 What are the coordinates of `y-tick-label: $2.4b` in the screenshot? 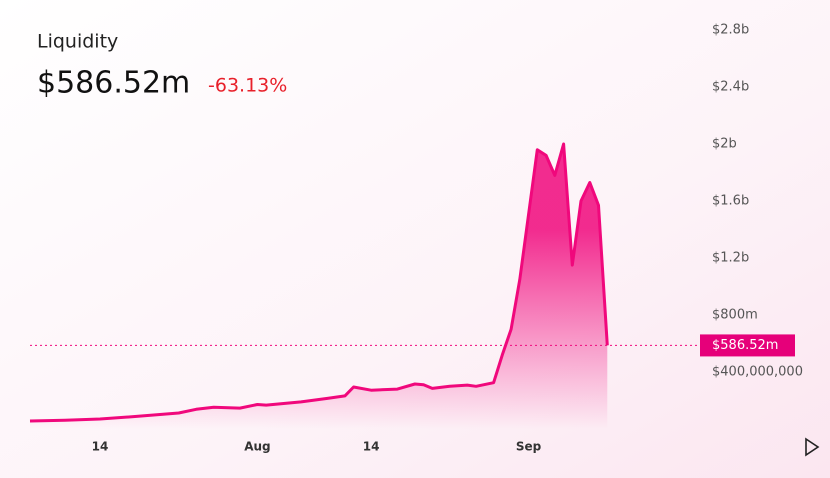 It's located at (730, 87).